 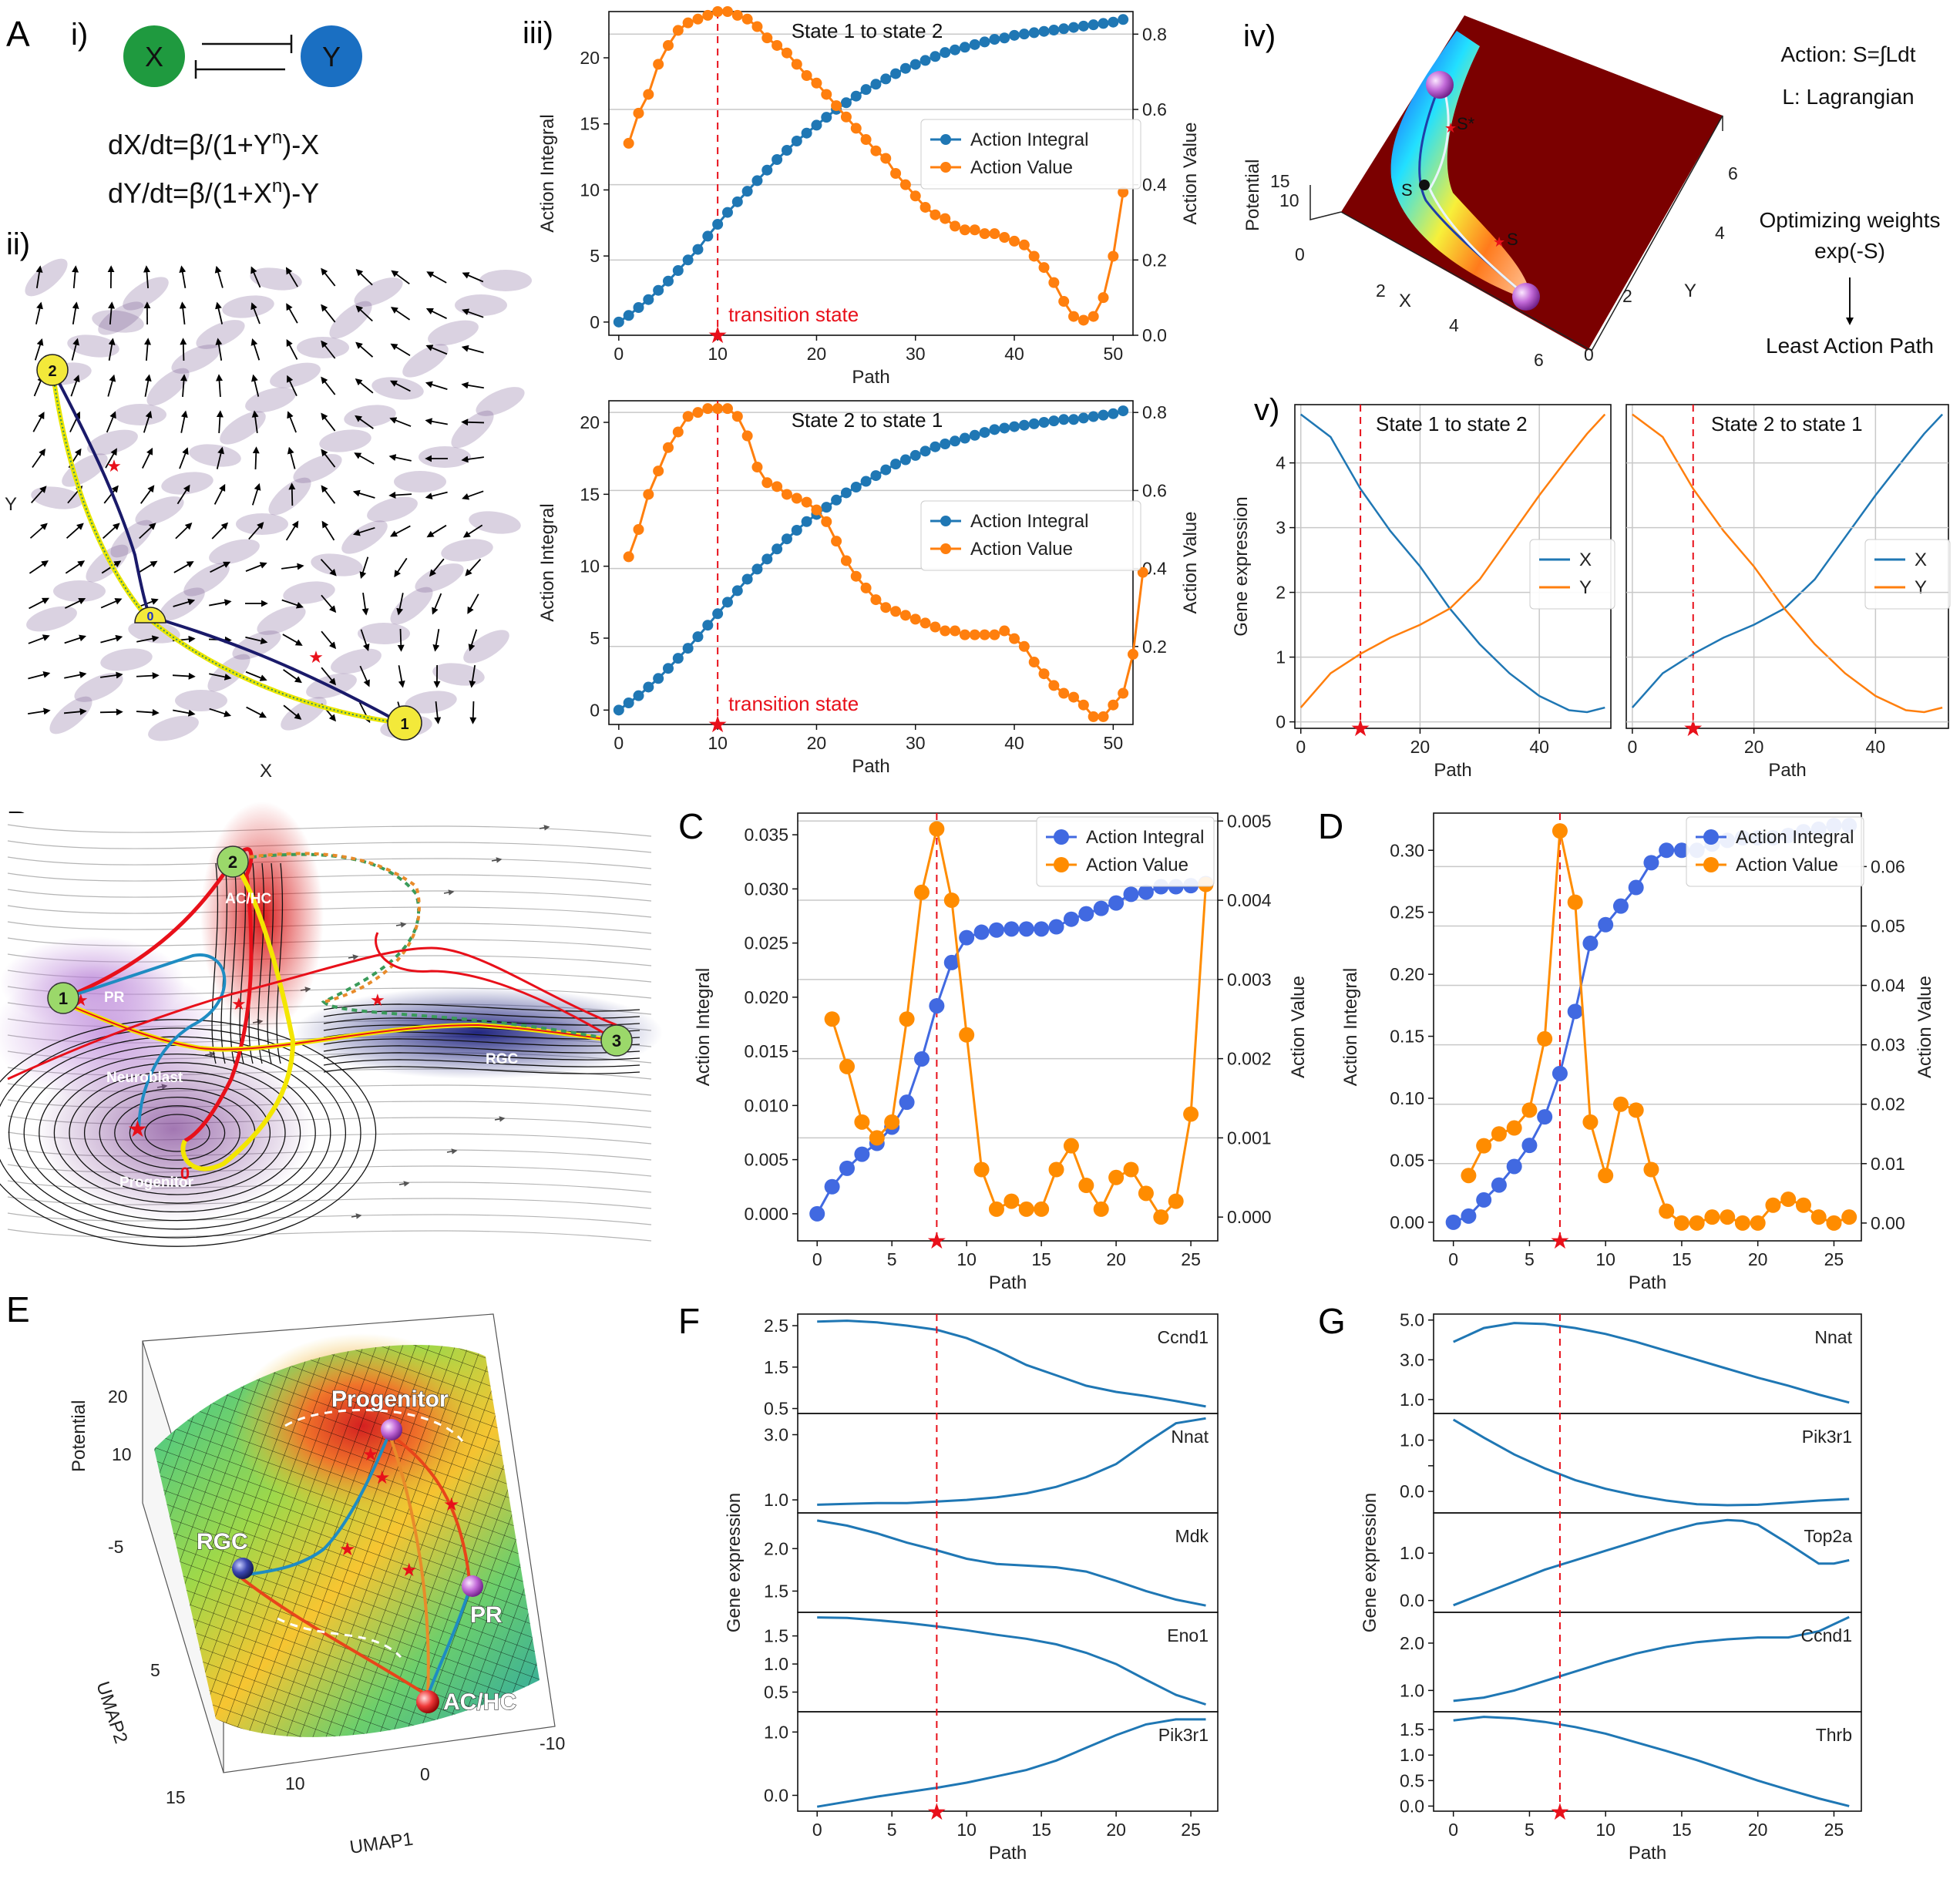 I want to click on gene-label: Thrb, so click(x=1834, y=1735).